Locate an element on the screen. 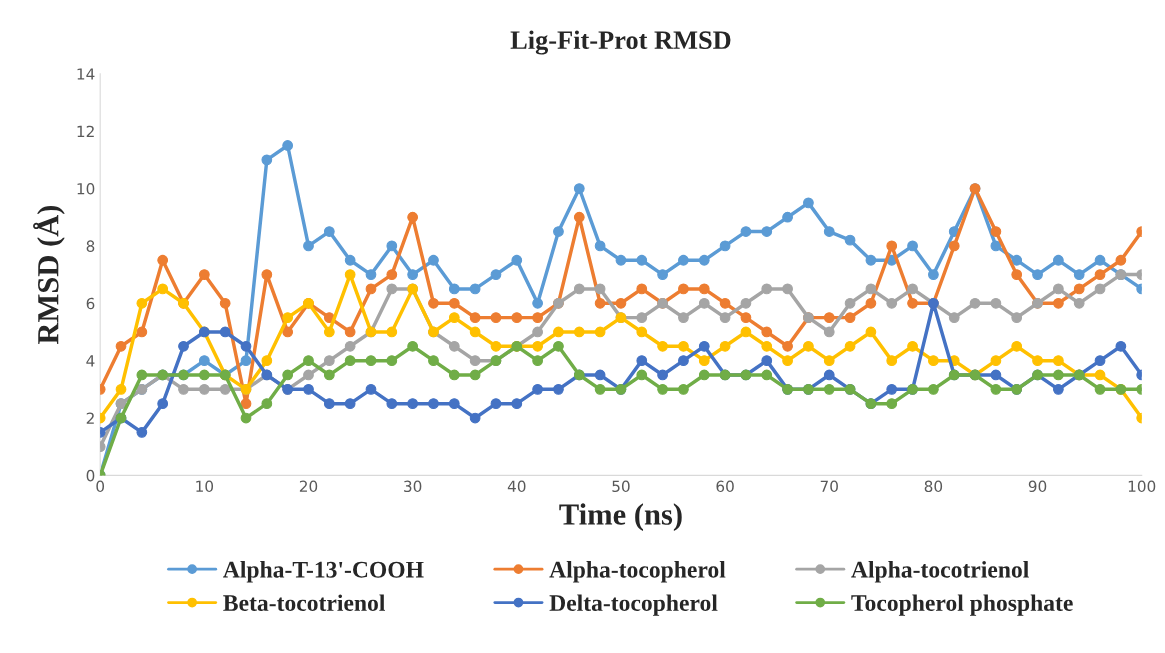 This screenshot has width=1165, height=653. chart-title: Lig-Fit-Prot RMSD is located at coordinates (620, 42).